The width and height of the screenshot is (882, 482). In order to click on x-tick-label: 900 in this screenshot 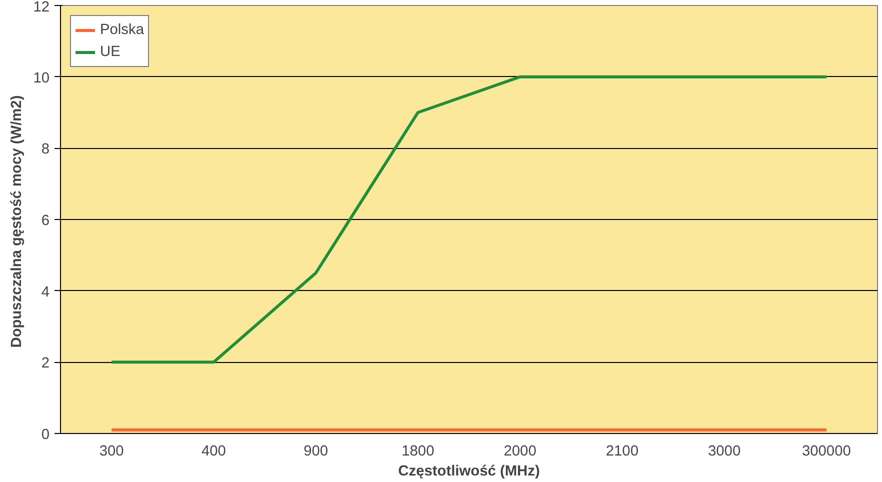, I will do `click(316, 452)`.